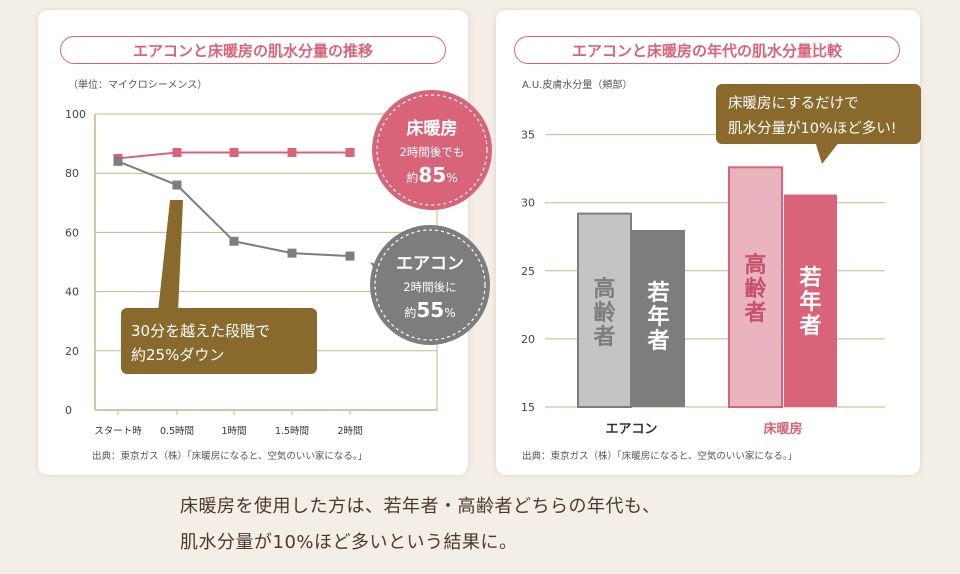 This screenshot has width=960, height=574. I want to click on line-chart-y-tick-label: 20, so click(72, 351).